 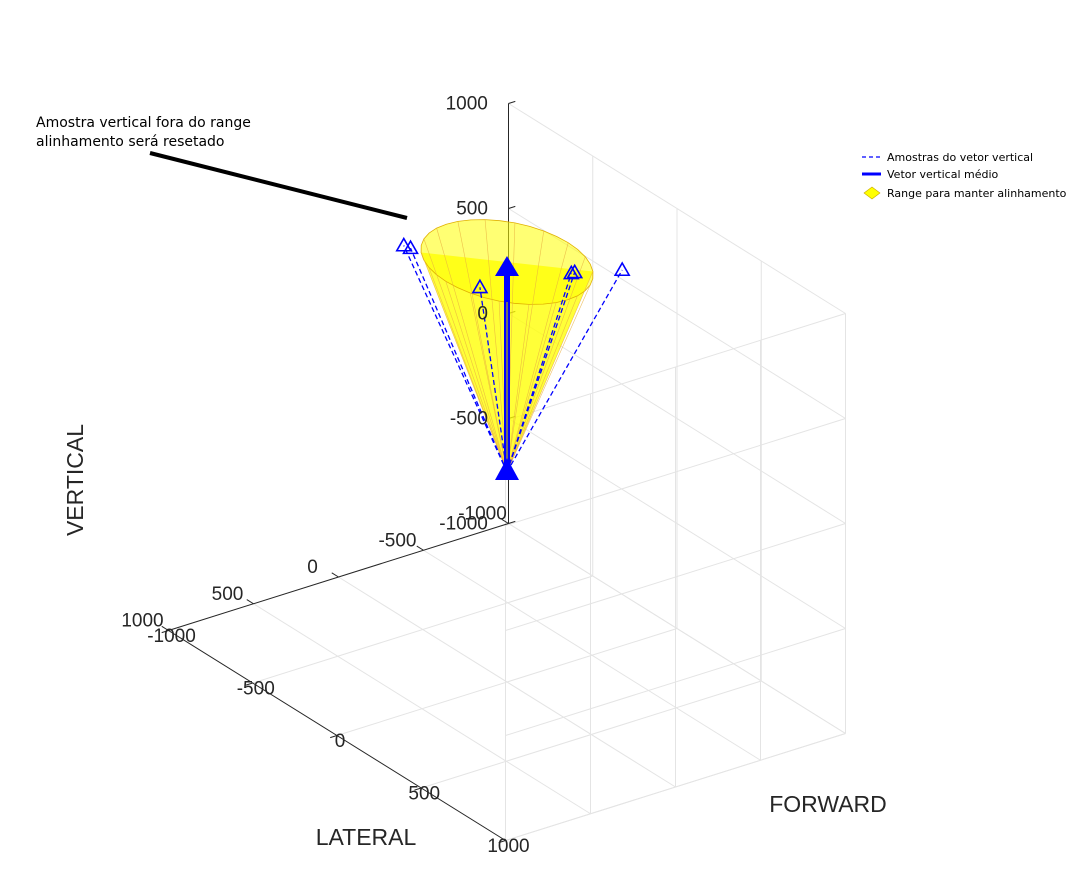 What do you see at coordinates (256, 688) in the screenshot?
I see `y-tick-label: -500` at bounding box center [256, 688].